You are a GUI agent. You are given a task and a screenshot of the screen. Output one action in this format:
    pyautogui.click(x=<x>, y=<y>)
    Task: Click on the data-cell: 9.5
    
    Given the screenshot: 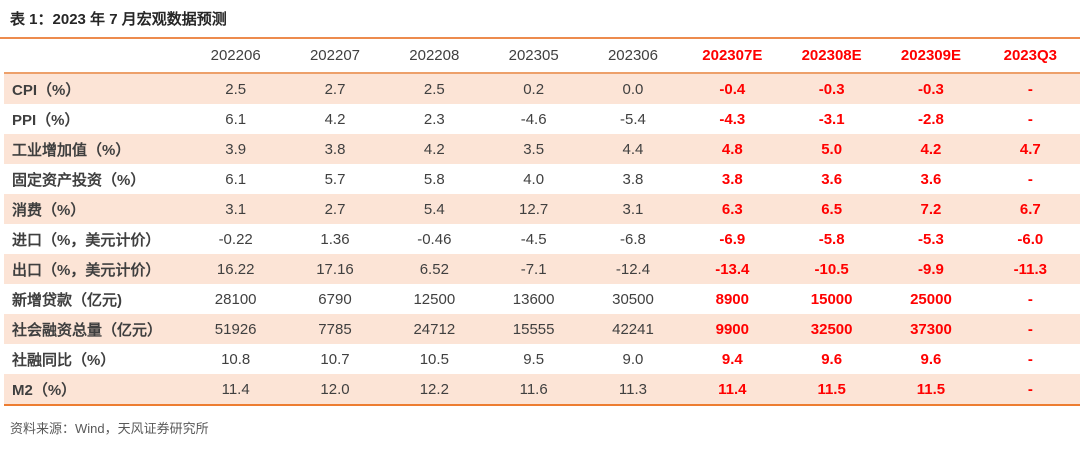 What is the action you would take?
    pyautogui.click(x=534, y=359)
    